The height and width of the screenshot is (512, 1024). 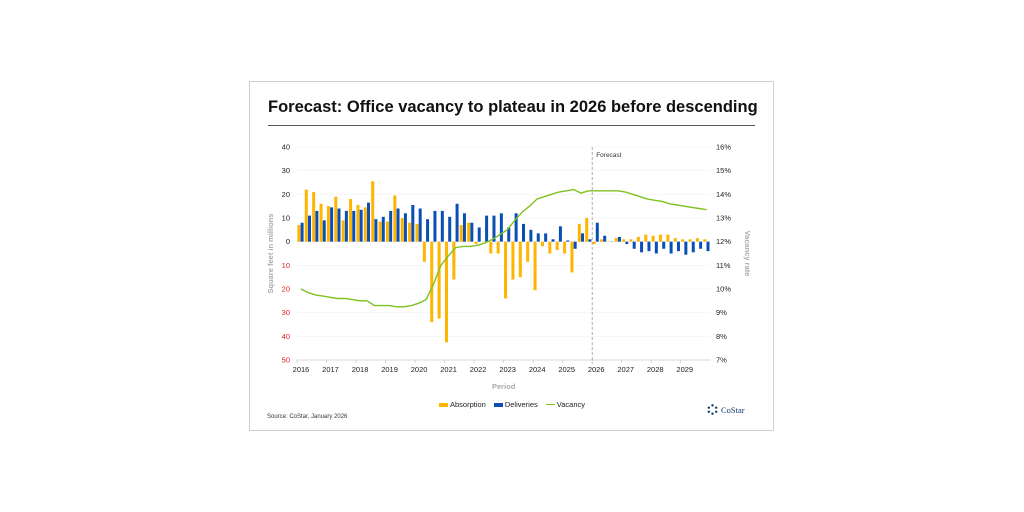 I want to click on x-tick-label: 2016, so click(x=301, y=369).